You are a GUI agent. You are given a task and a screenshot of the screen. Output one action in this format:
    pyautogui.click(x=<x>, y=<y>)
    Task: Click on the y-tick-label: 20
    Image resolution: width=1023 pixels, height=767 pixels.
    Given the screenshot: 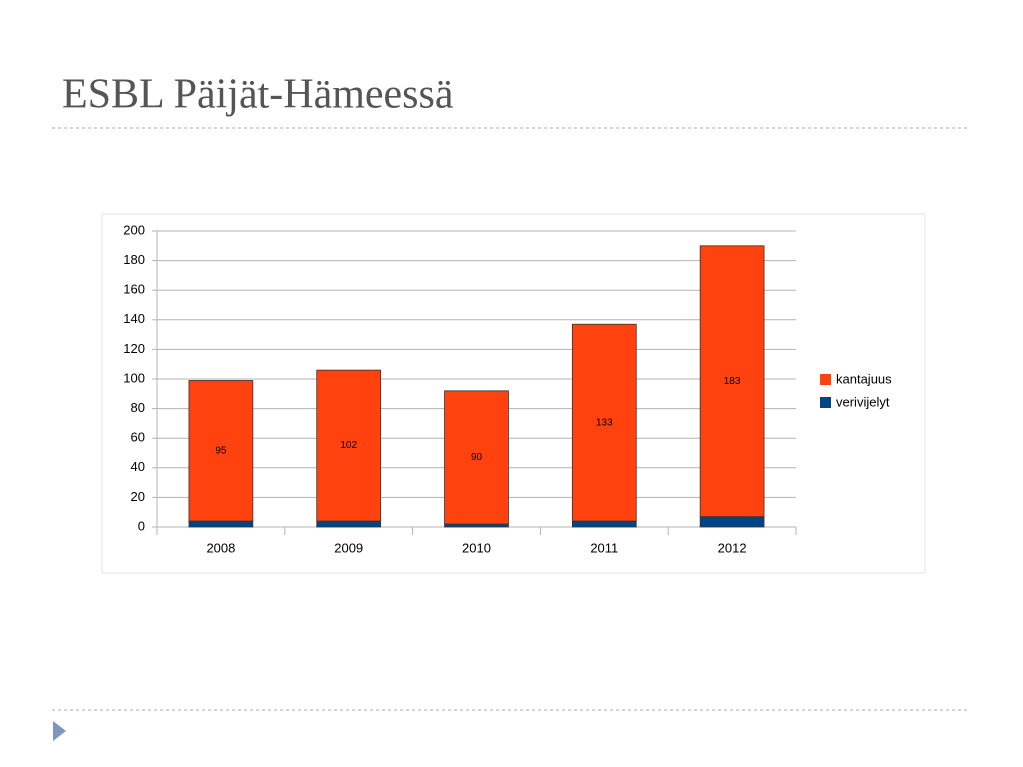 What is the action you would take?
    pyautogui.click(x=138, y=496)
    